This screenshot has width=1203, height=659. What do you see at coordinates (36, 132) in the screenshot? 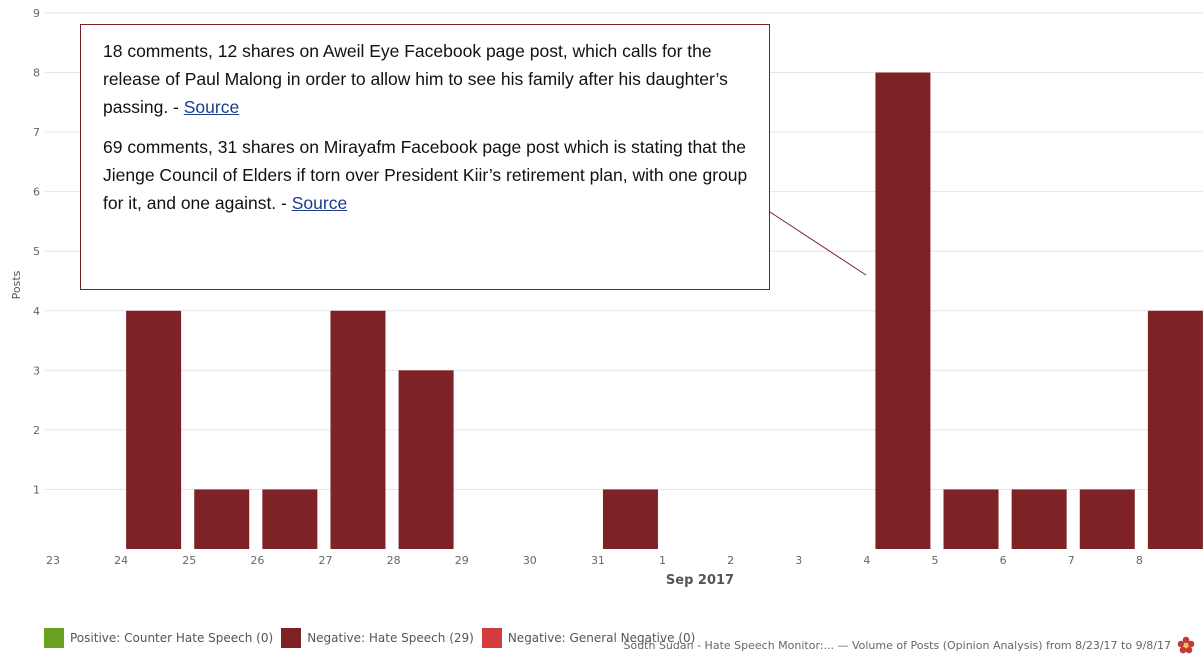
I see `y-tick-label: 7` at bounding box center [36, 132].